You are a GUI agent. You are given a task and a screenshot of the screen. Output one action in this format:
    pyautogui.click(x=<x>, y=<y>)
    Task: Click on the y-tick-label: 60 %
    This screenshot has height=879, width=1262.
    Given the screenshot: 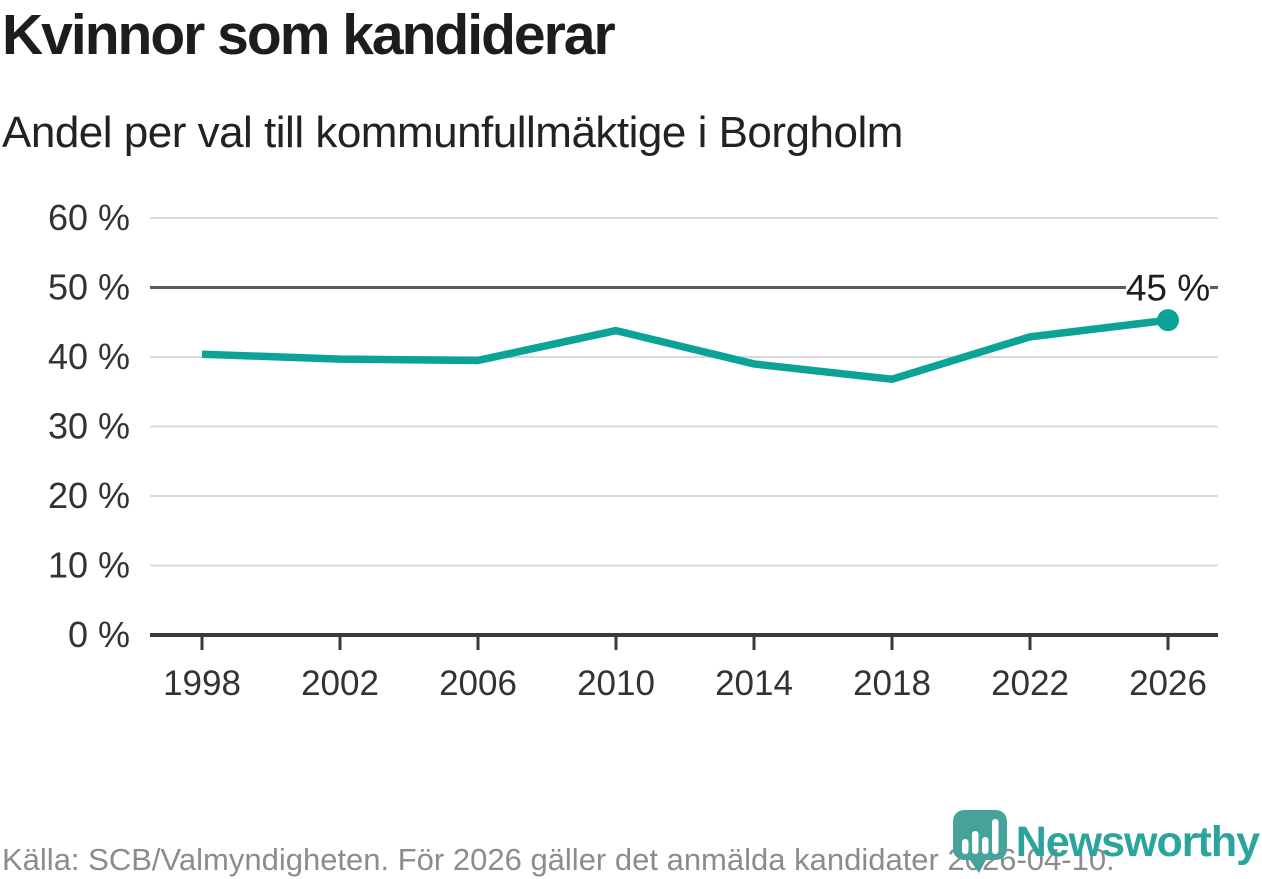 What is the action you would take?
    pyautogui.click(x=89, y=217)
    